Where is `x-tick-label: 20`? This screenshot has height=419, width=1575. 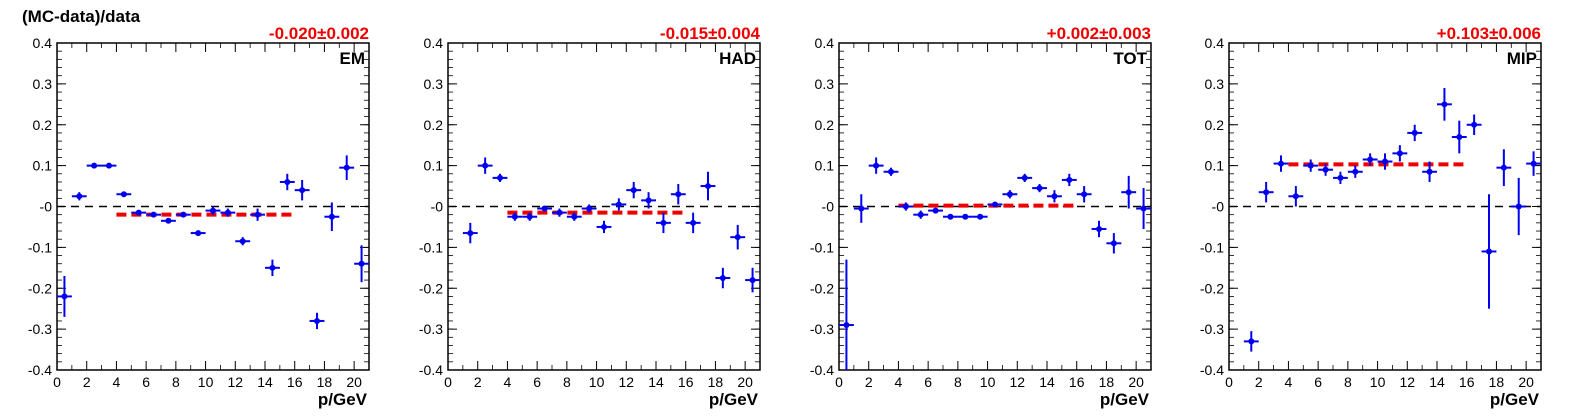
x-tick-label: 20 is located at coordinates (1136, 382).